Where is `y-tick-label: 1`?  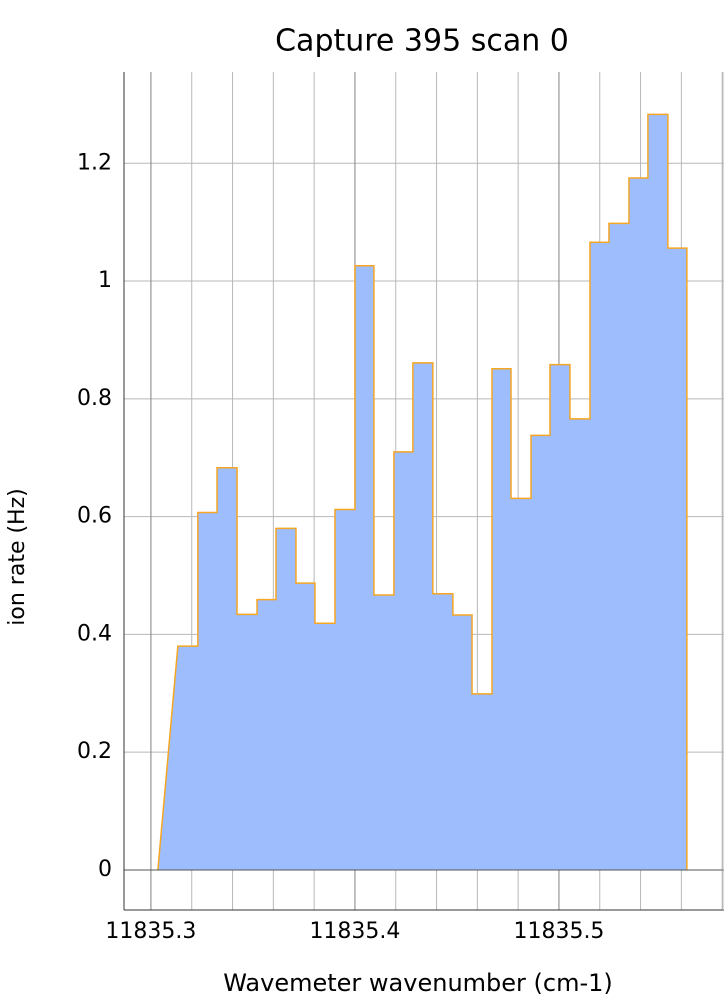
y-tick-label: 1 is located at coordinates (105, 280).